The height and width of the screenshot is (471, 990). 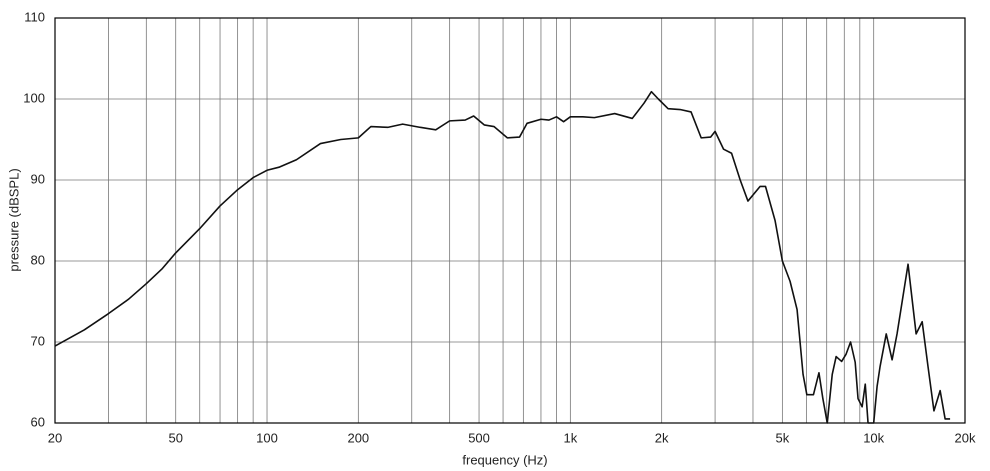 I want to click on x-tick-label: 20, so click(x=55, y=437).